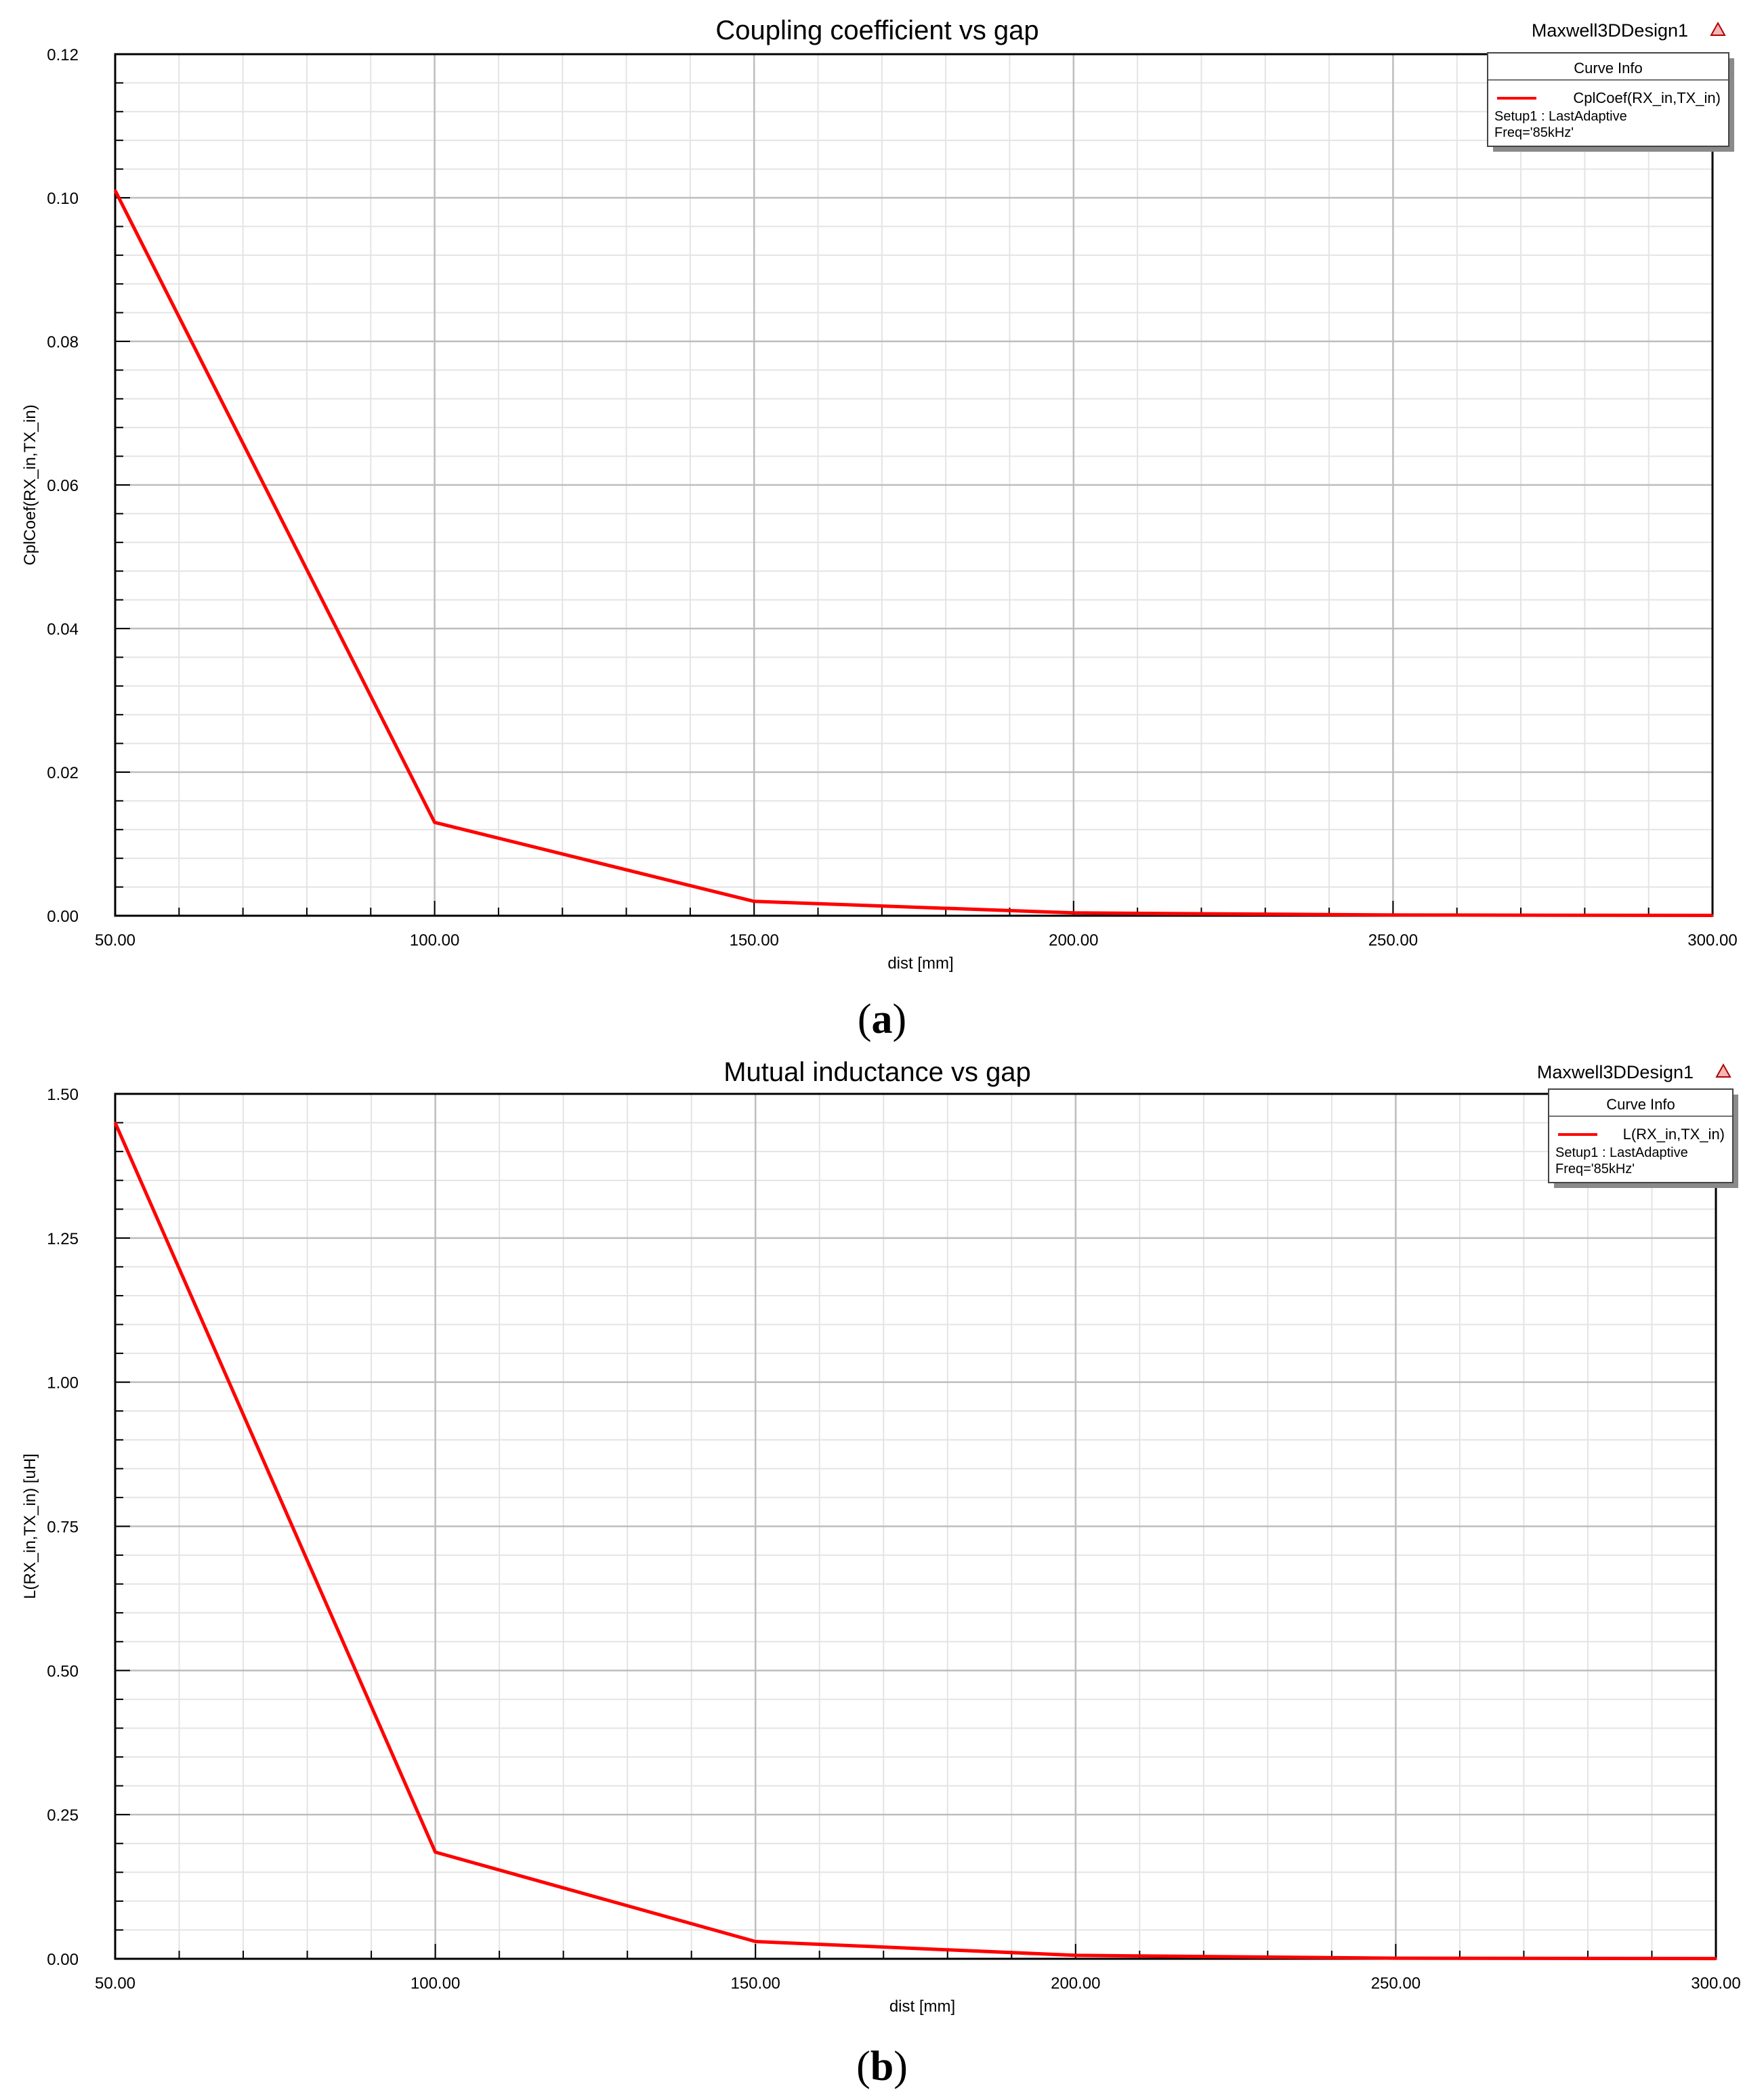 This screenshot has height=2099, width=1764. I want to click on y-tick-label: 0.06, so click(63, 486).